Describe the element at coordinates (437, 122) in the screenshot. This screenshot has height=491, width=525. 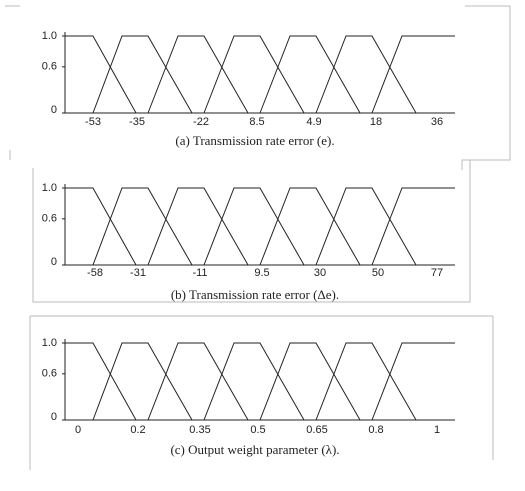
I see `x-tick-label: 36` at that location.